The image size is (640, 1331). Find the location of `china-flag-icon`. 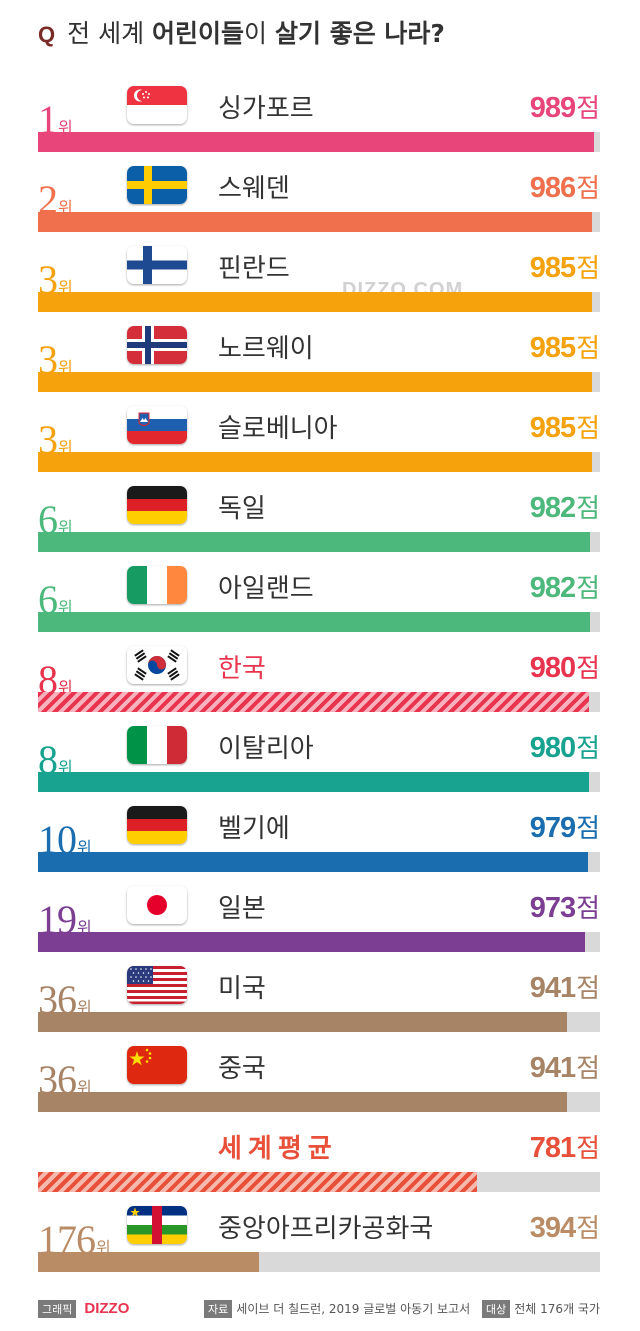

china-flag-icon is located at coordinates (157, 1065).